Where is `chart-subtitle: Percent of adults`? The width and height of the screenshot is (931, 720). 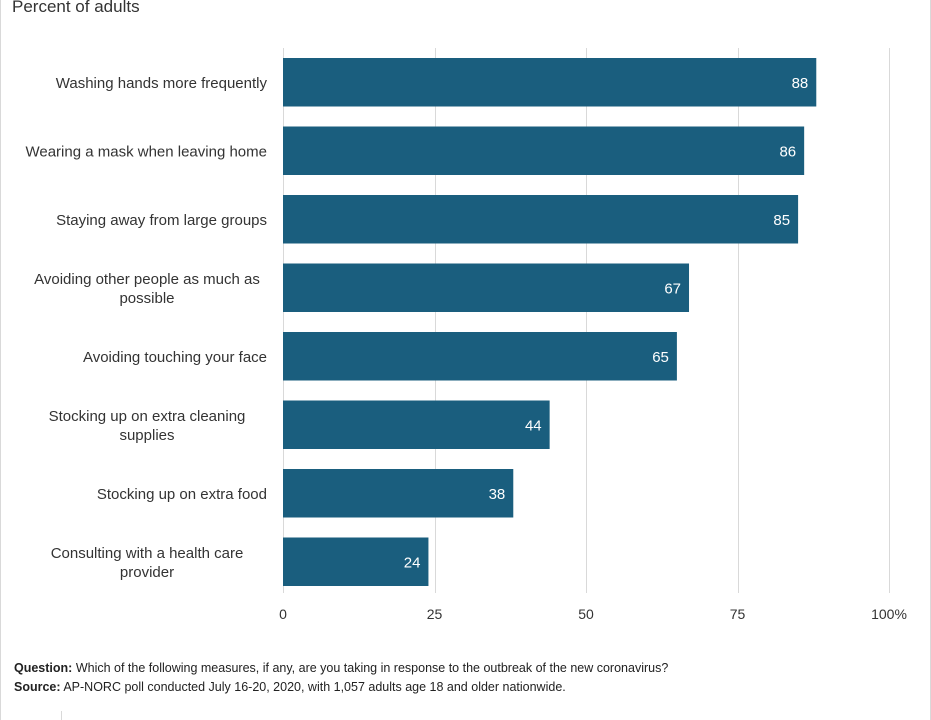
chart-subtitle: Percent of adults is located at coordinates (76, 8).